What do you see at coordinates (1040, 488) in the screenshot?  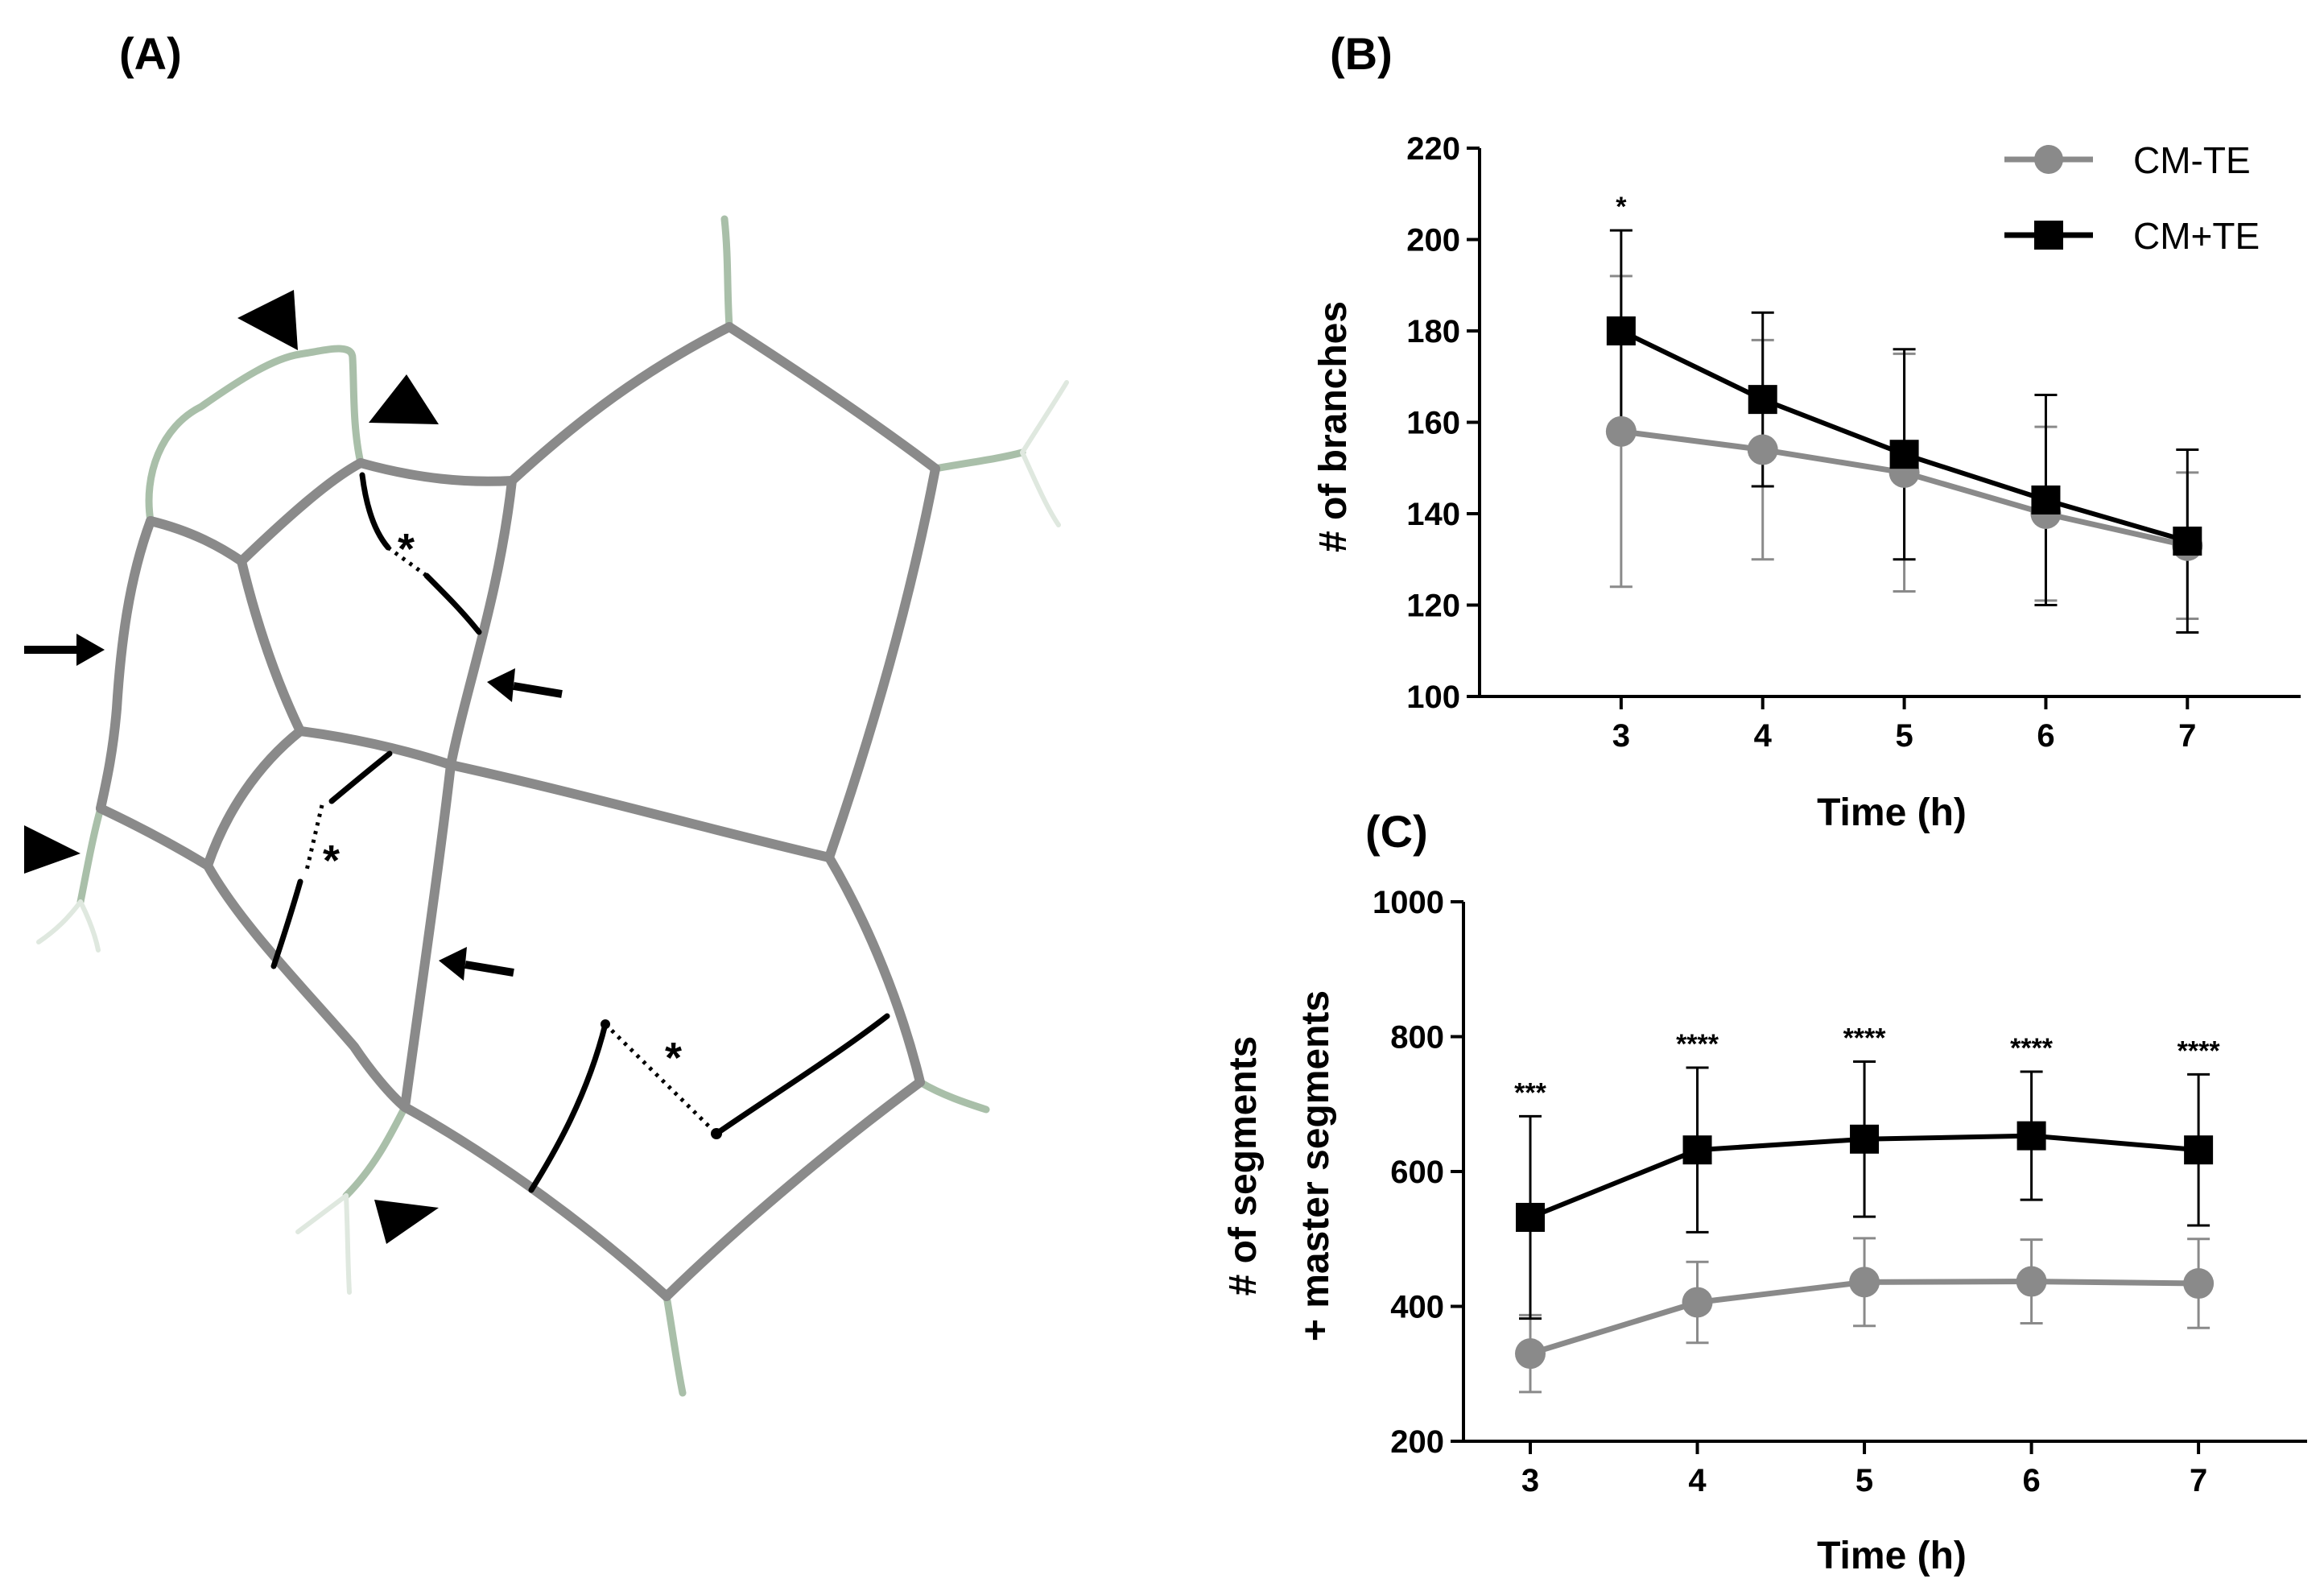 I see `sprout-right-fork-b` at bounding box center [1040, 488].